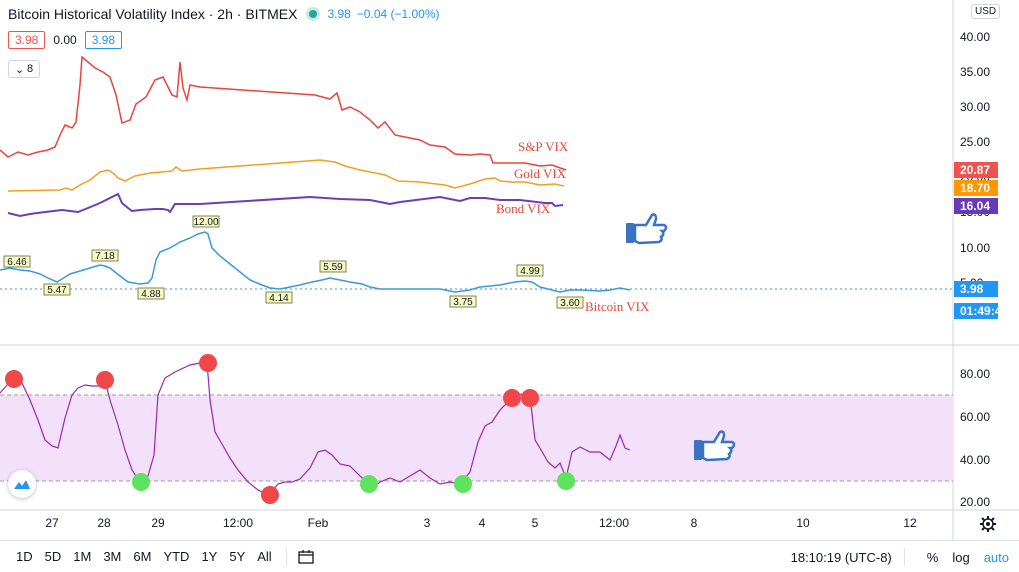 Image resolution: width=1019 pixels, height=572 pixels. I want to click on oscillator-axis: 80.00 60.00 40.00 20.00, so click(975, 438).